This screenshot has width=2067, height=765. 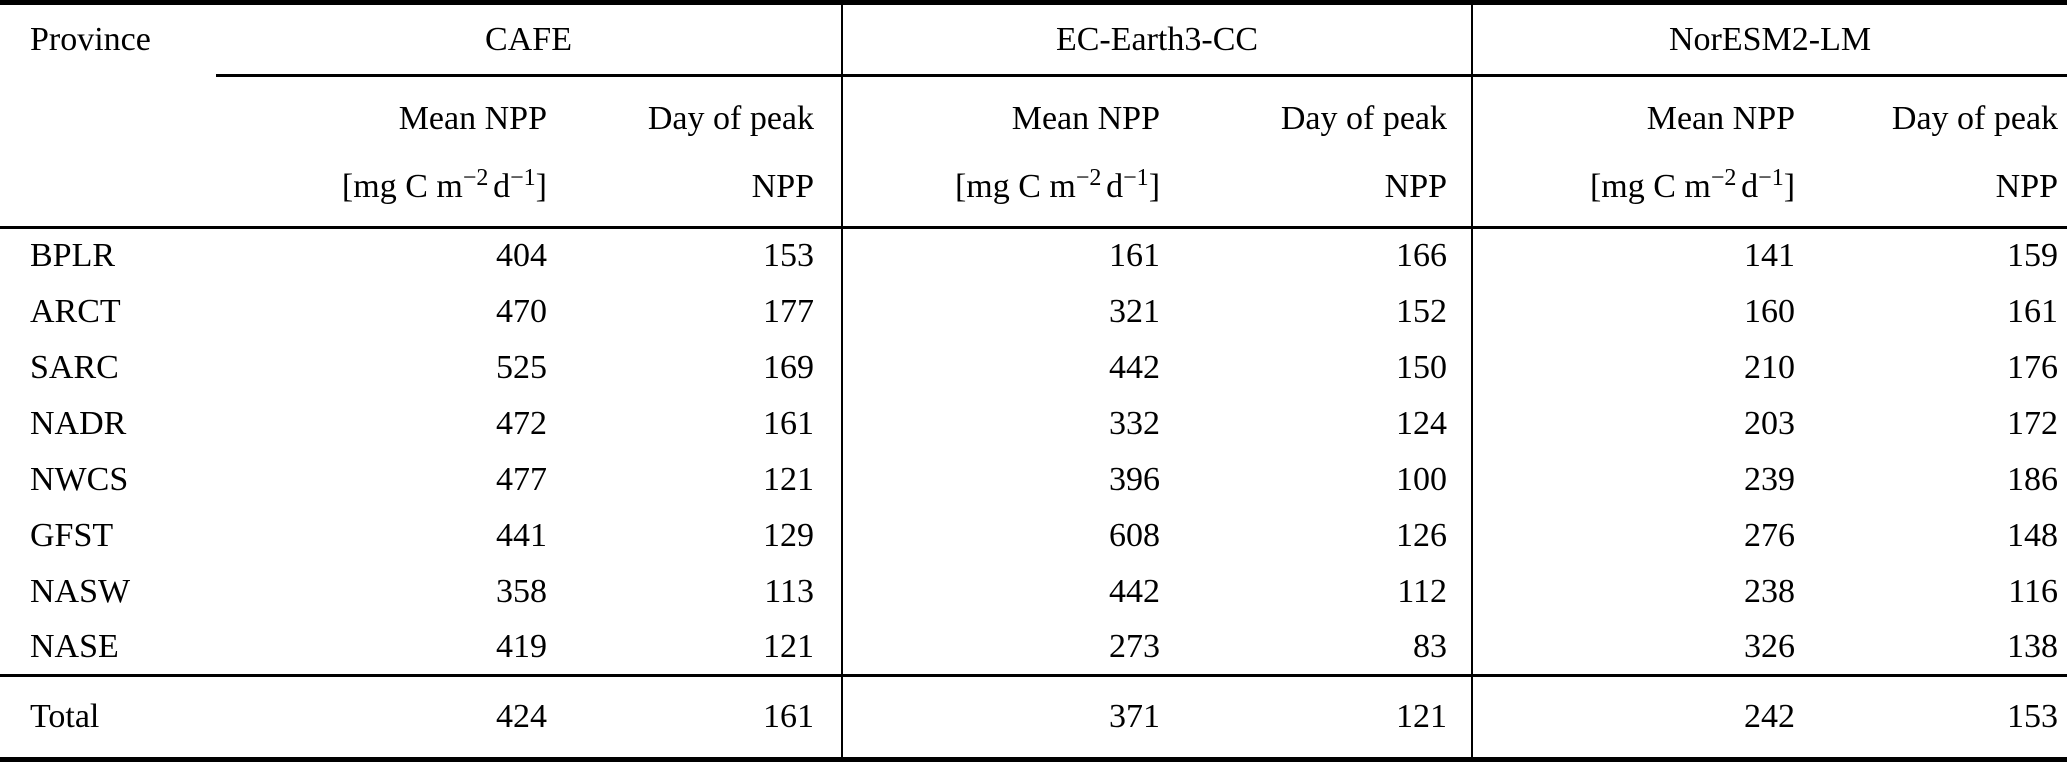 I want to click on group-header-cafe: CAFE, so click(x=529, y=39).